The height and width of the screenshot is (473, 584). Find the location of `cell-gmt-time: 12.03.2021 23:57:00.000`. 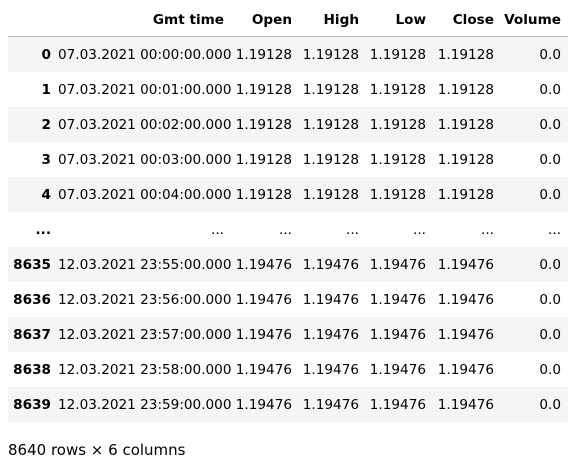

cell-gmt-time: 12.03.2021 23:57:00.000 is located at coordinates (145, 334).